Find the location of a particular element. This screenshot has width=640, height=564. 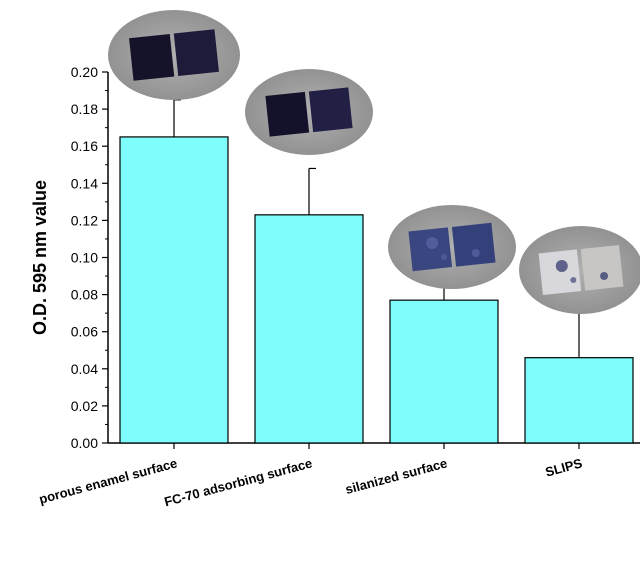

y-tick-label: 0.14 is located at coordinates (84, 183).